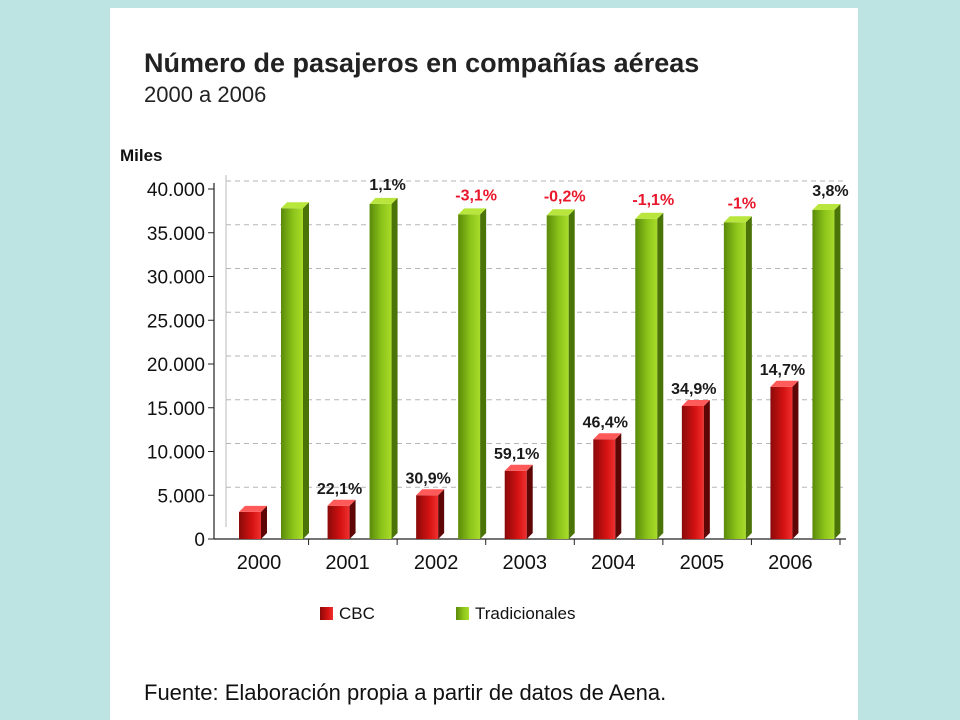 This screenshot has height=720, width=960. I want to click on x-tick-label: 2005, so click(702, 563).